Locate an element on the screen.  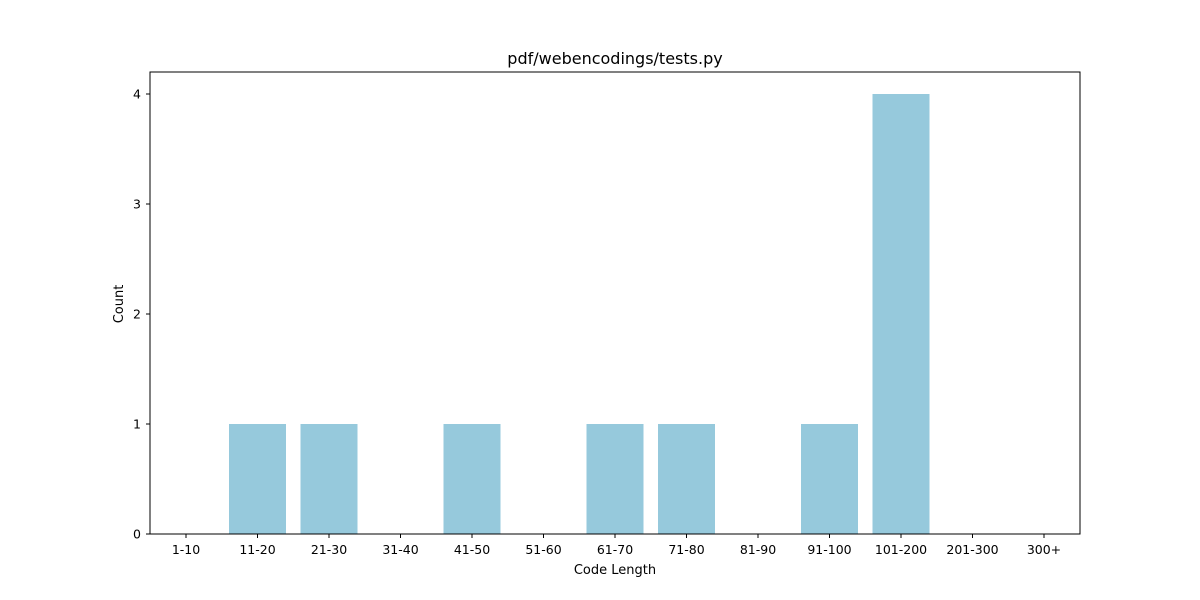
y-tick-label: 3 is located at coordinates (137, 204).